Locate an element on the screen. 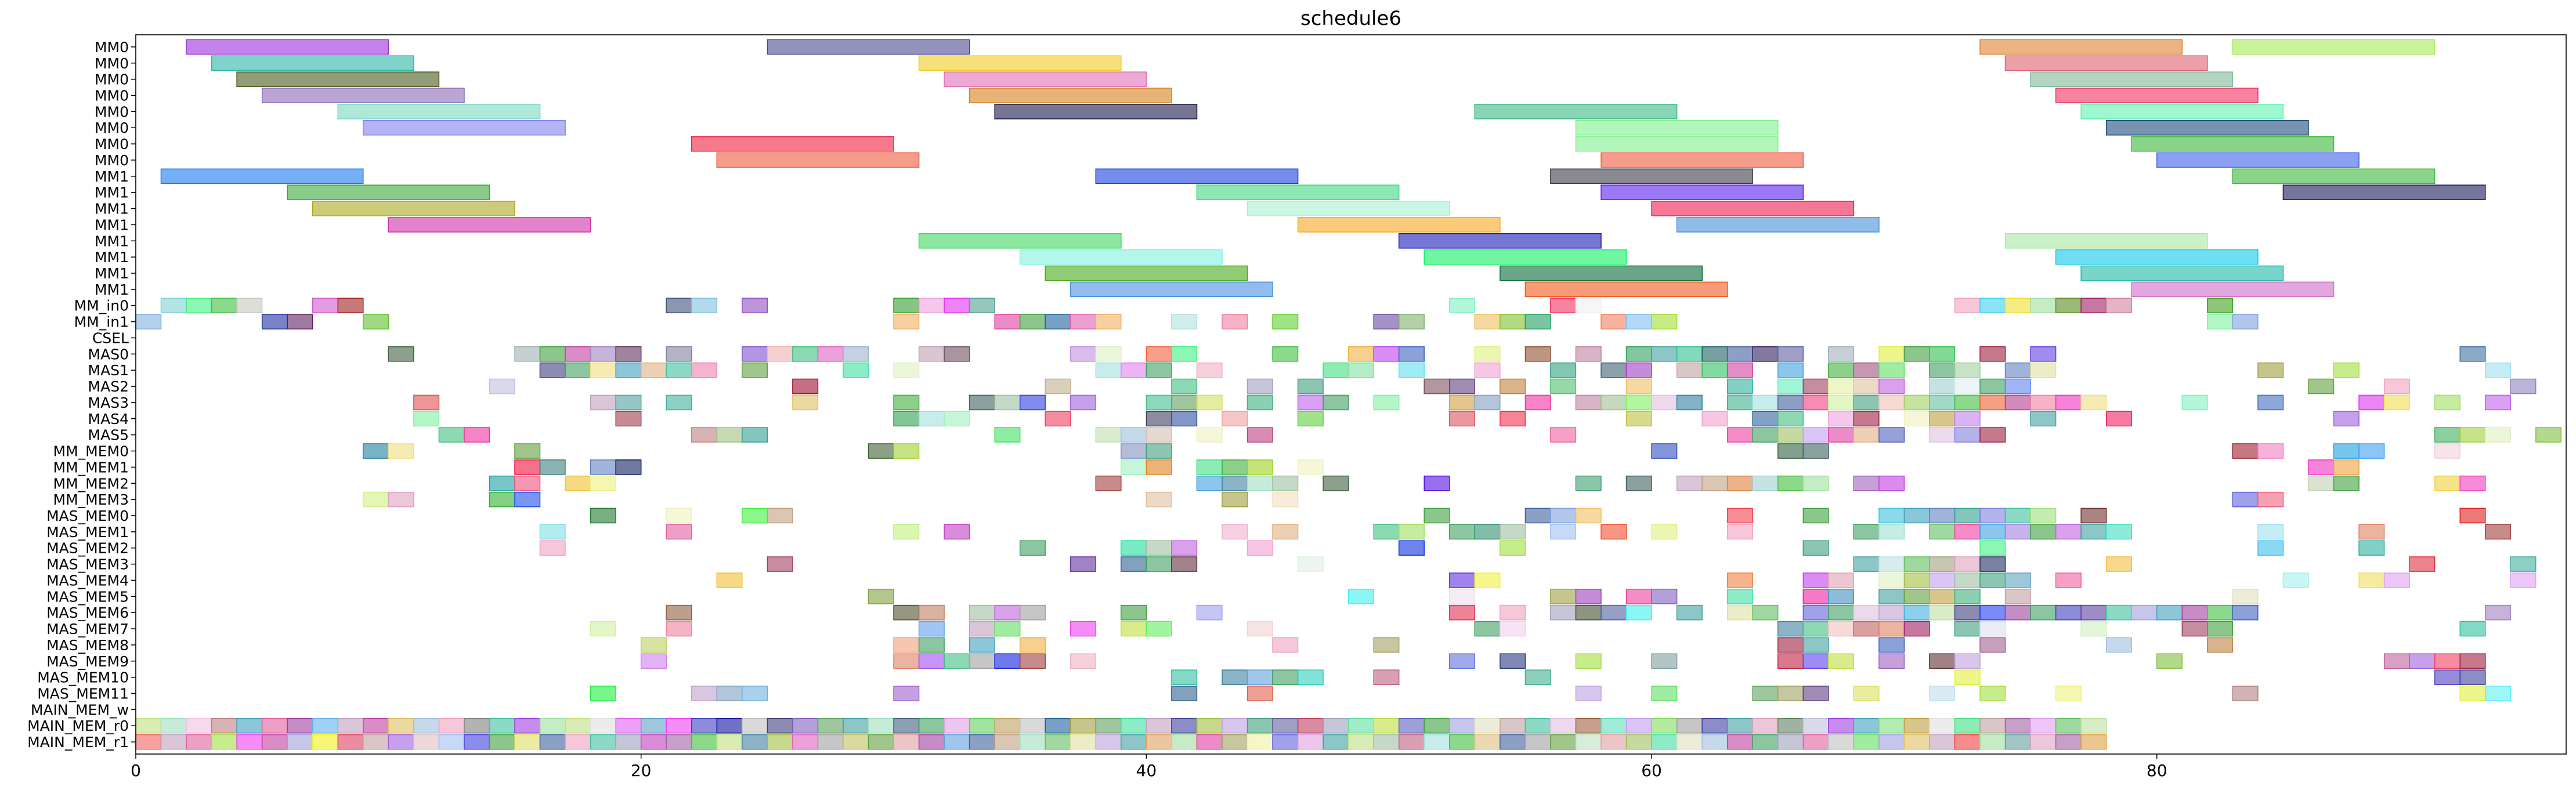 The image size is (2576, 790). y-tick-label: MM0 is located at coordinates (112, 79).